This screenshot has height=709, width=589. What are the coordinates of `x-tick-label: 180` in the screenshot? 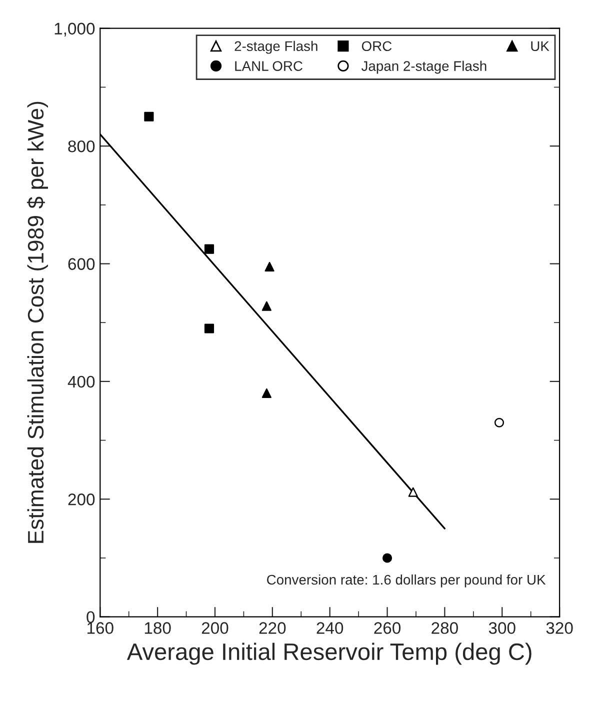 It's located at (157, 628).